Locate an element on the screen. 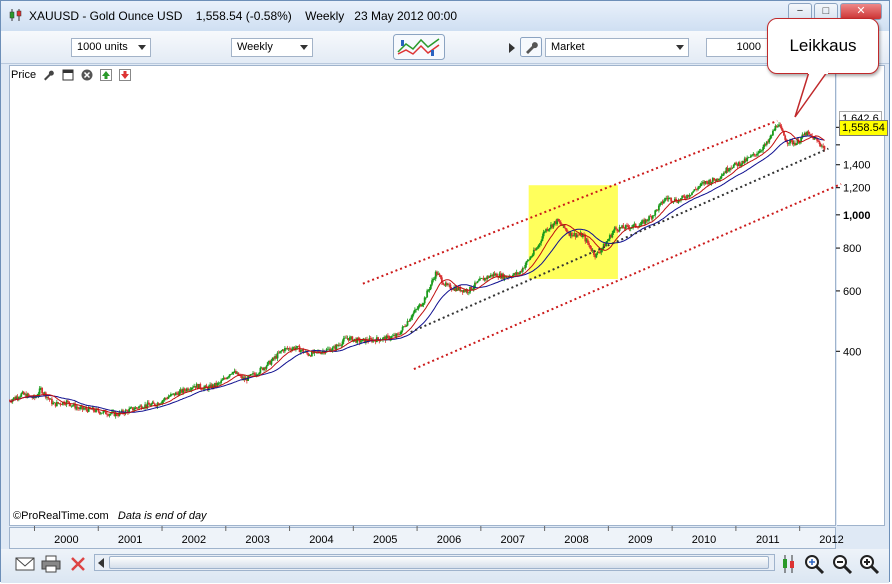 Image resolution: width=892 pixels, height=584 pixels. indicator-icon is located at coordinates (419, 47).